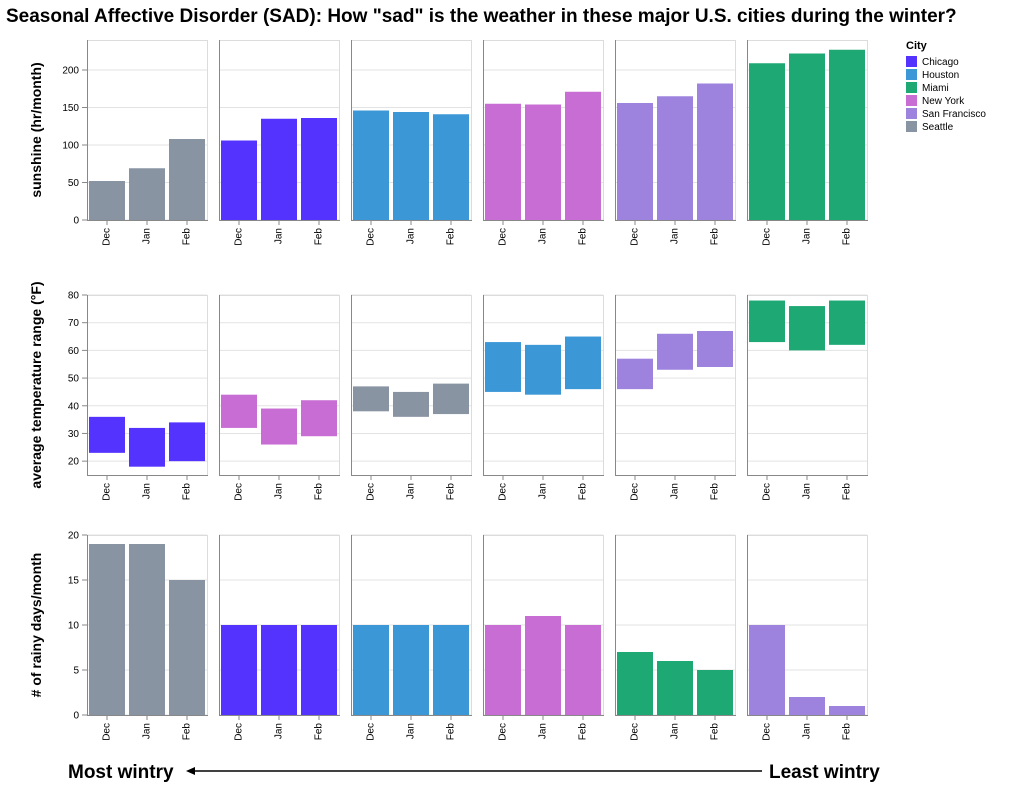 The height and width of the screenshot is (806, 1012). Describe the element at coordinates (911, 74) in the screenshot. I see `legend-swatch-houston` at that location.